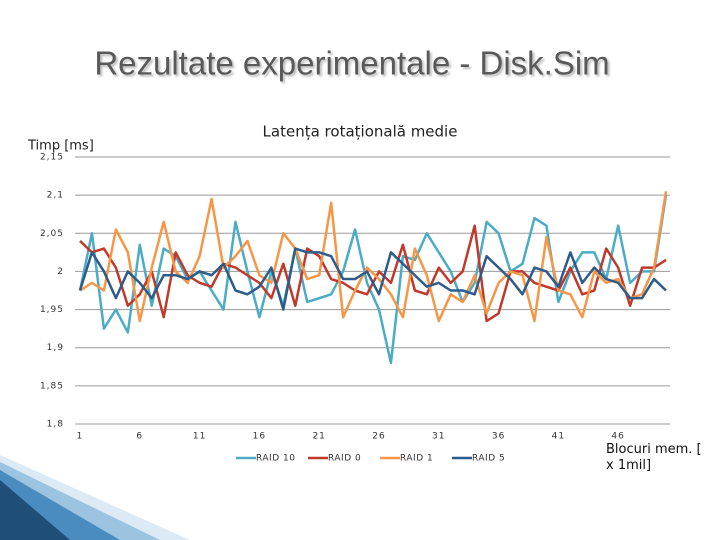 This screenshot has height=540, width=720. I want to click on x-tick-label: 26, so click(378, 437).